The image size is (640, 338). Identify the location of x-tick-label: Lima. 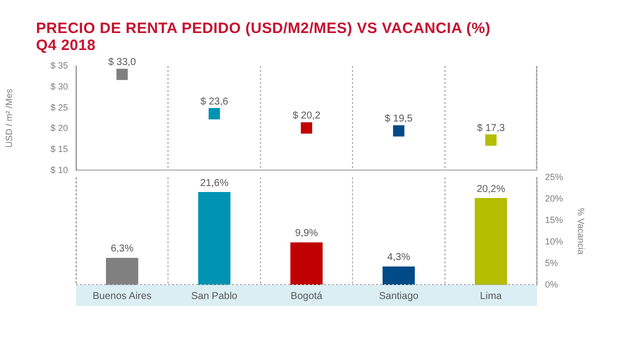
(491, 296).